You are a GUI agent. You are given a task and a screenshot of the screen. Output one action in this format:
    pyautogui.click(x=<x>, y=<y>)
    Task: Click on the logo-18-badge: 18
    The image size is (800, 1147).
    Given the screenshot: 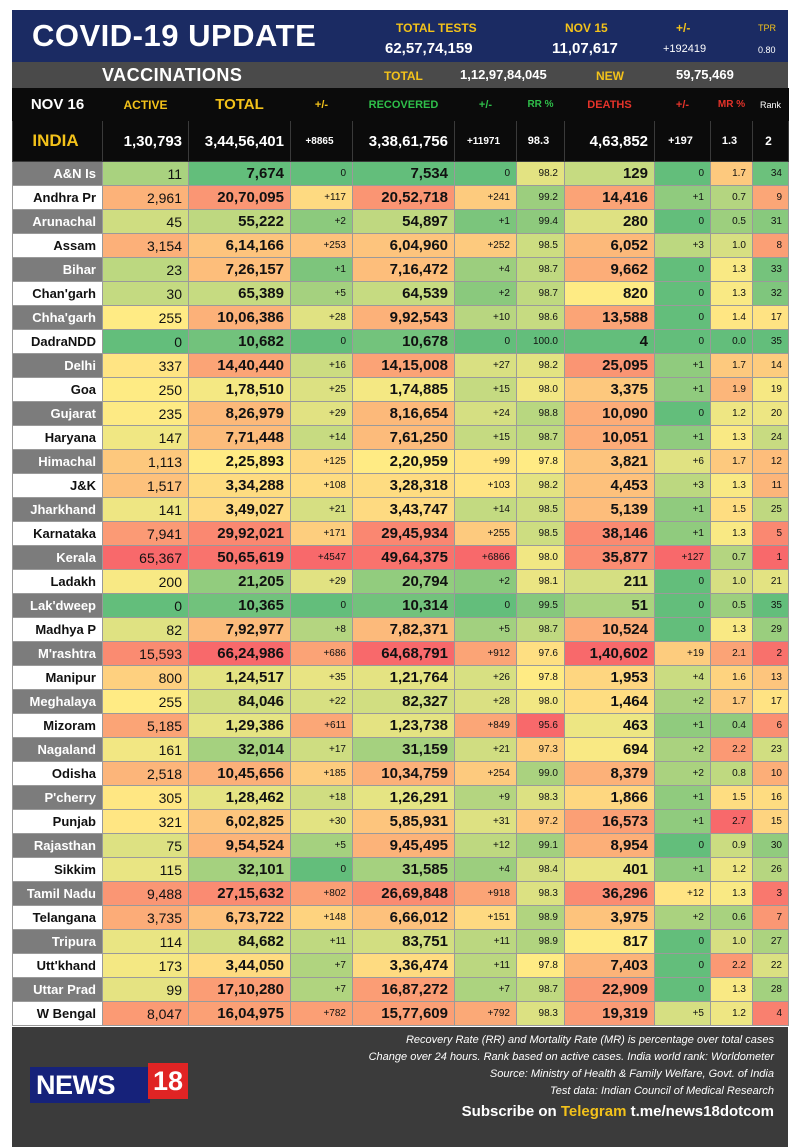 What is the action you would take?
    pyautogui.click(x=168, y=1081)
    